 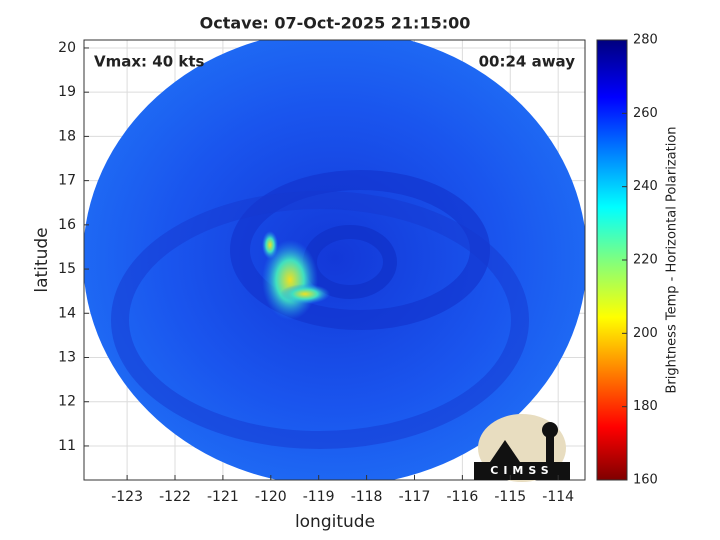 I want to click on x-tick-label: -117, so click(x=415, y=497).